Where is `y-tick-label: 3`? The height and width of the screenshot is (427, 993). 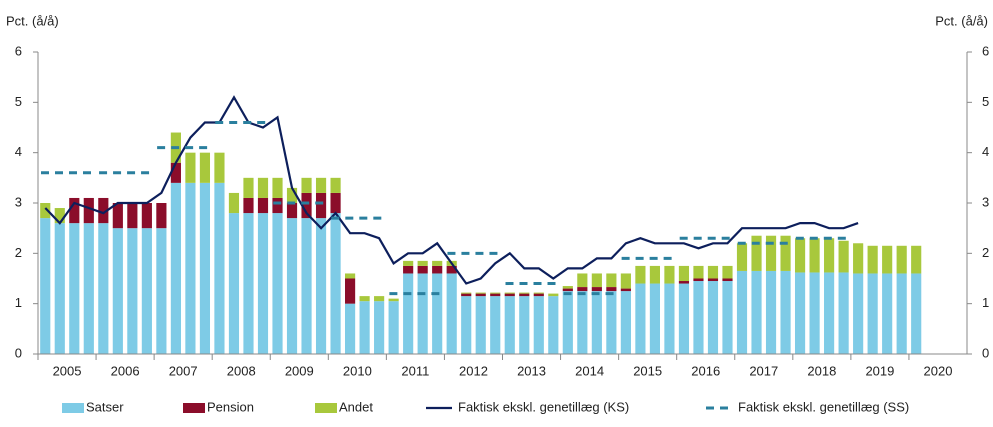 y-tick-label: 3 is located at coordinates (18, 201).